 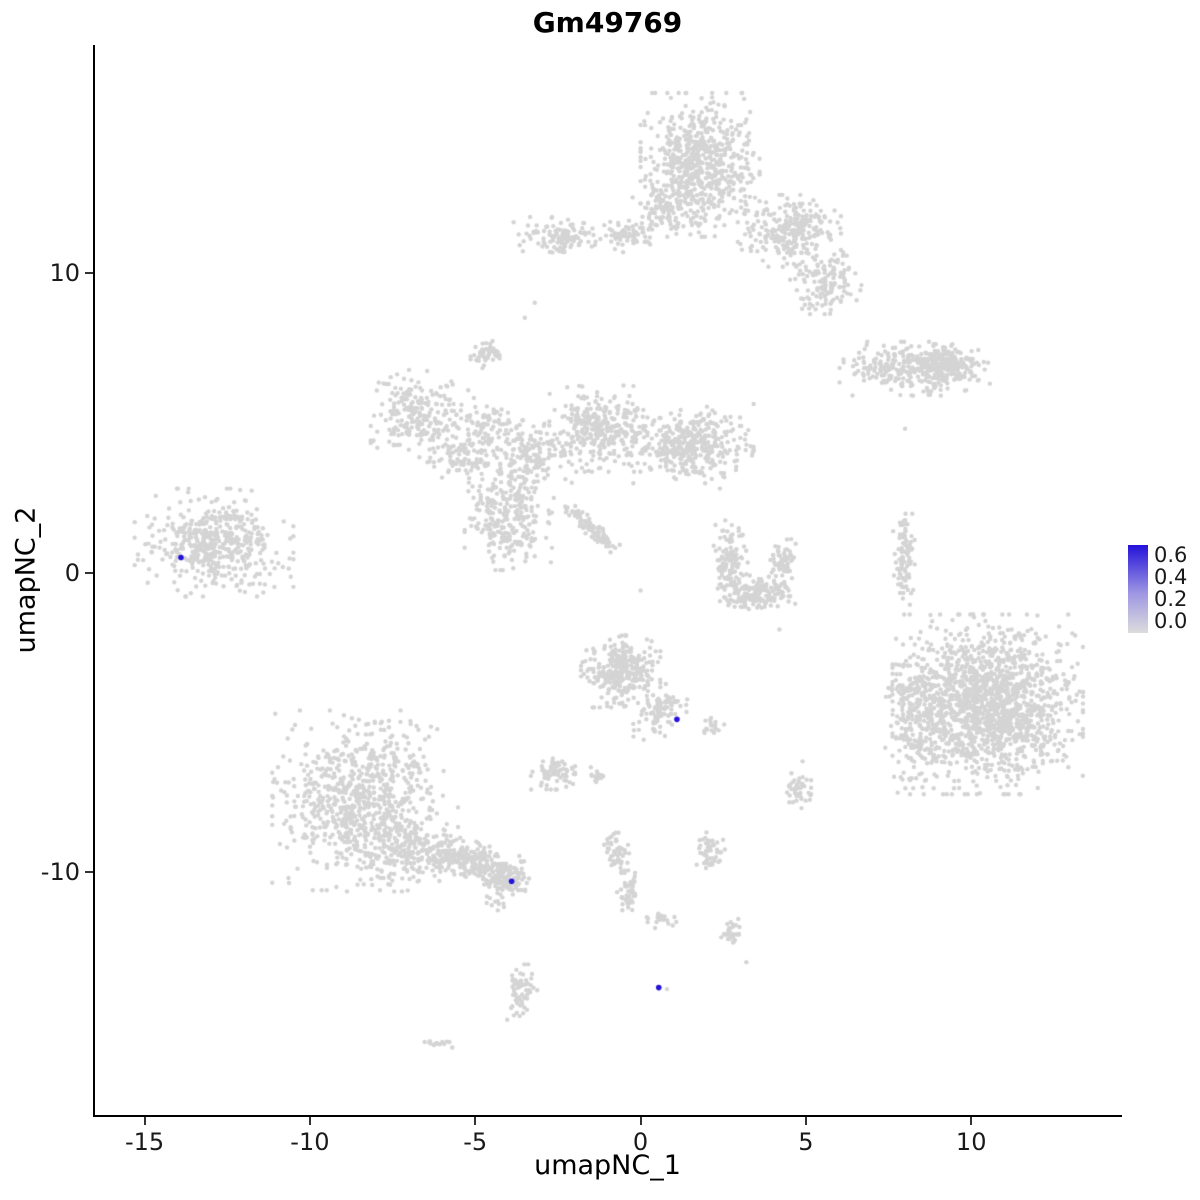 I want to click on y-tick-label: 0, so click(x=72, y=572).